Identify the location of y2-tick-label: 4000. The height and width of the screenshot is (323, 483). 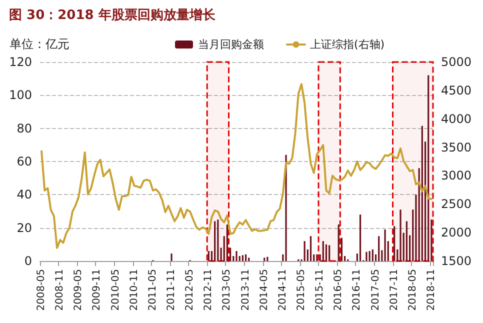
(456, 119).